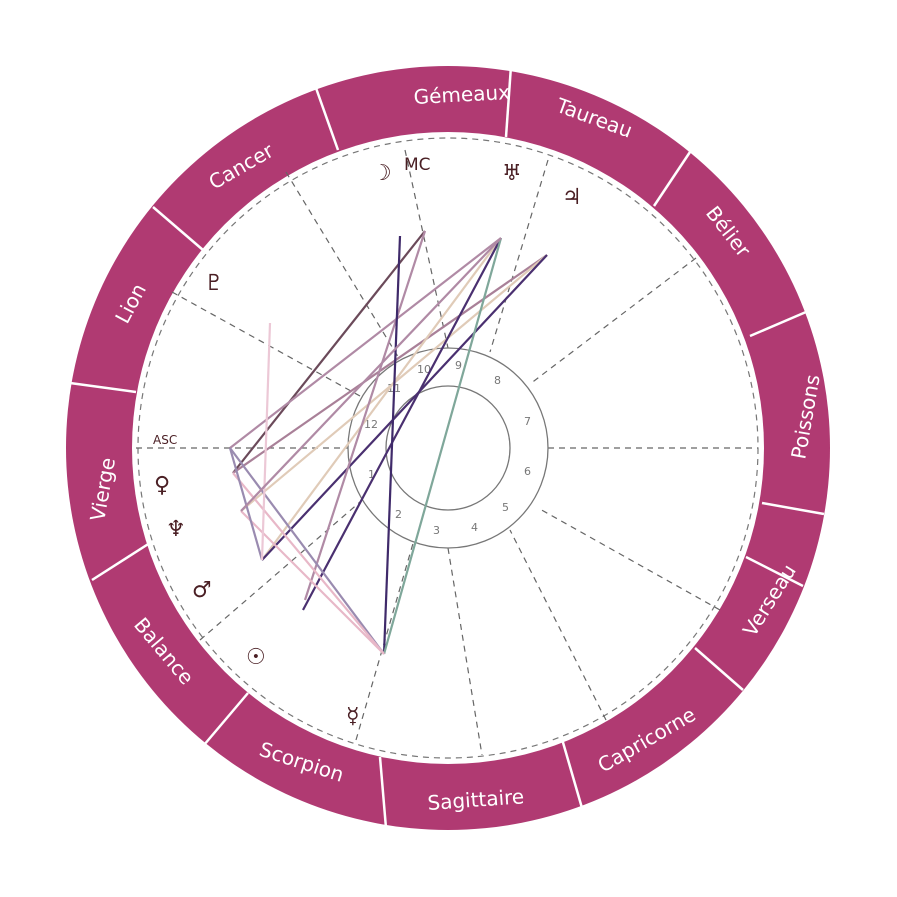  What do you see at coordinates (458, 365) in the screenshot?
I see `house-9: 9` at bounding box center [458, 365].